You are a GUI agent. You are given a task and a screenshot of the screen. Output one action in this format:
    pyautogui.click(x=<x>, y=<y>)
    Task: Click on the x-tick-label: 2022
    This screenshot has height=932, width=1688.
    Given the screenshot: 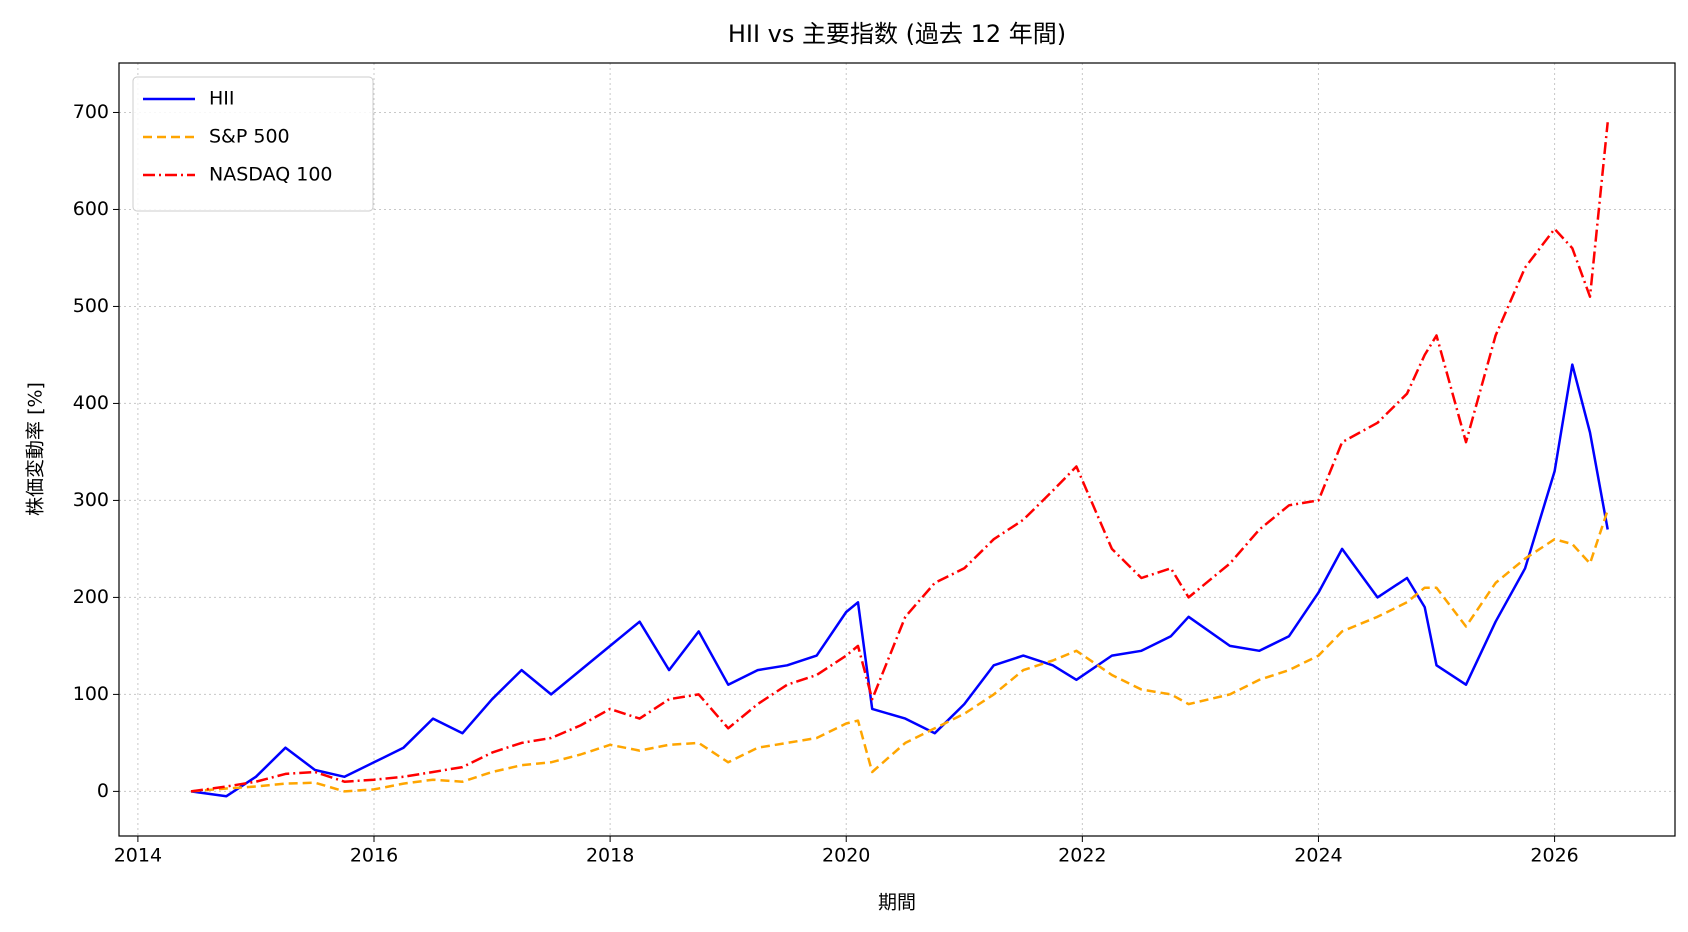 What is the action you would take?
    pyautogui.click(x=1082, y=856)
    